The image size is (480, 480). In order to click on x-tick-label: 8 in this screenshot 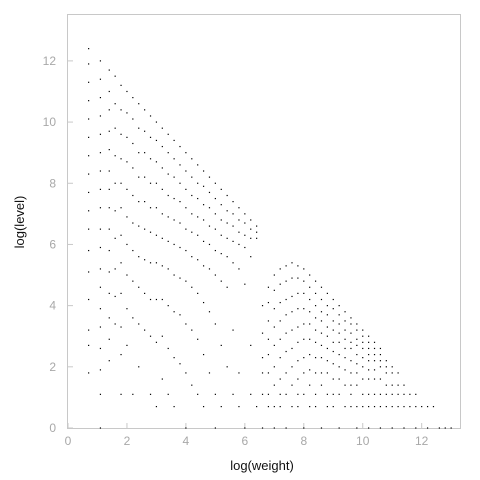, I will do `click(303, 441)`.